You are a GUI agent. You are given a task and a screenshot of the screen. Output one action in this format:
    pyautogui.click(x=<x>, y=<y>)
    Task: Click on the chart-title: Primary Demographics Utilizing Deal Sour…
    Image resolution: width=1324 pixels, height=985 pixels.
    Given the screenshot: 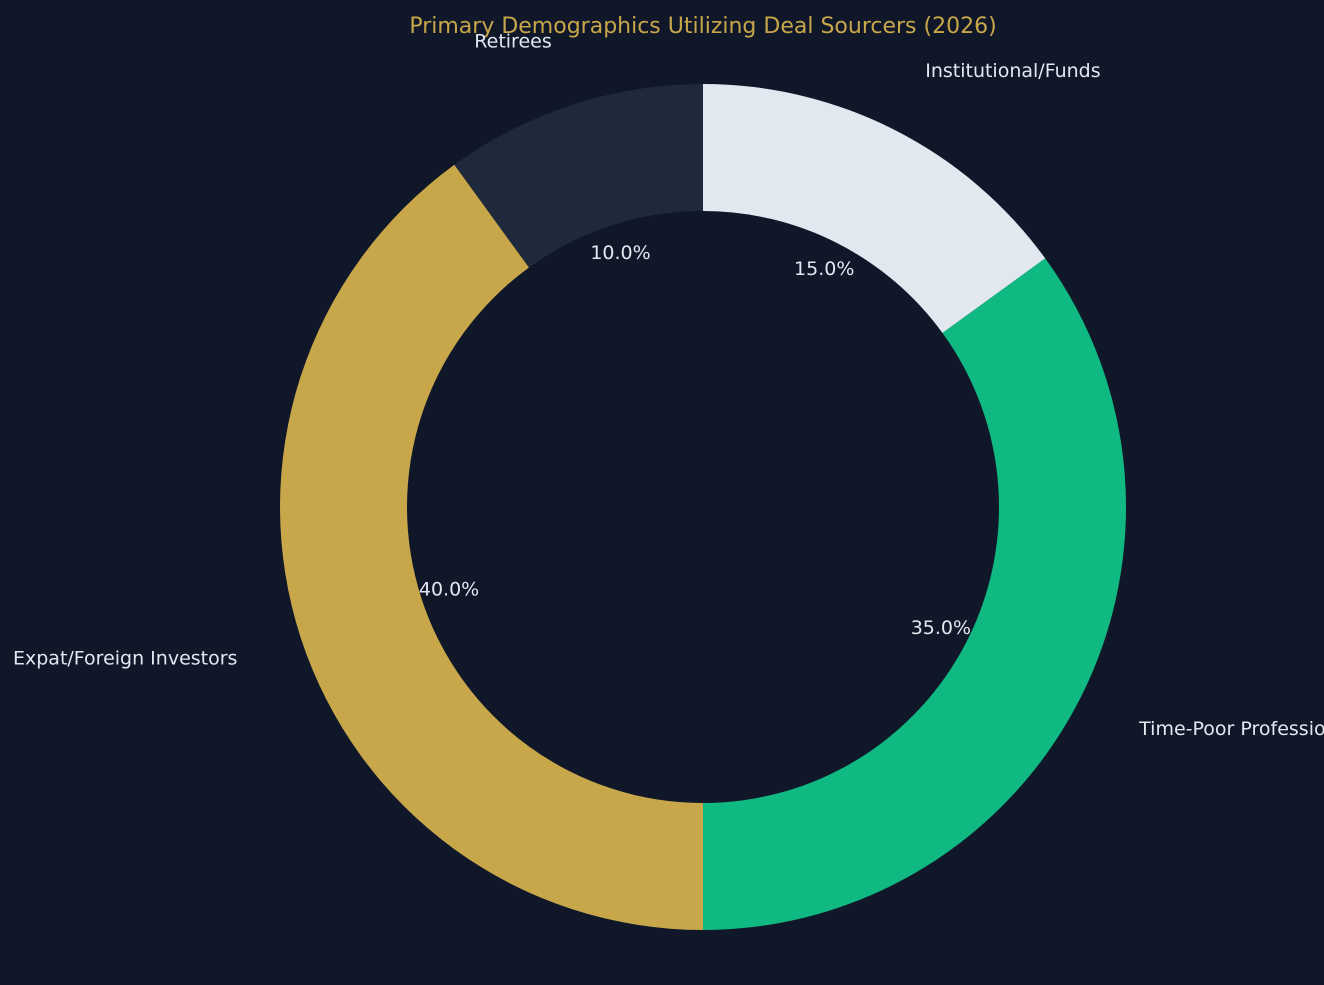 What is the action you would take?
    pyautogui.click(x=702, y=26)
    